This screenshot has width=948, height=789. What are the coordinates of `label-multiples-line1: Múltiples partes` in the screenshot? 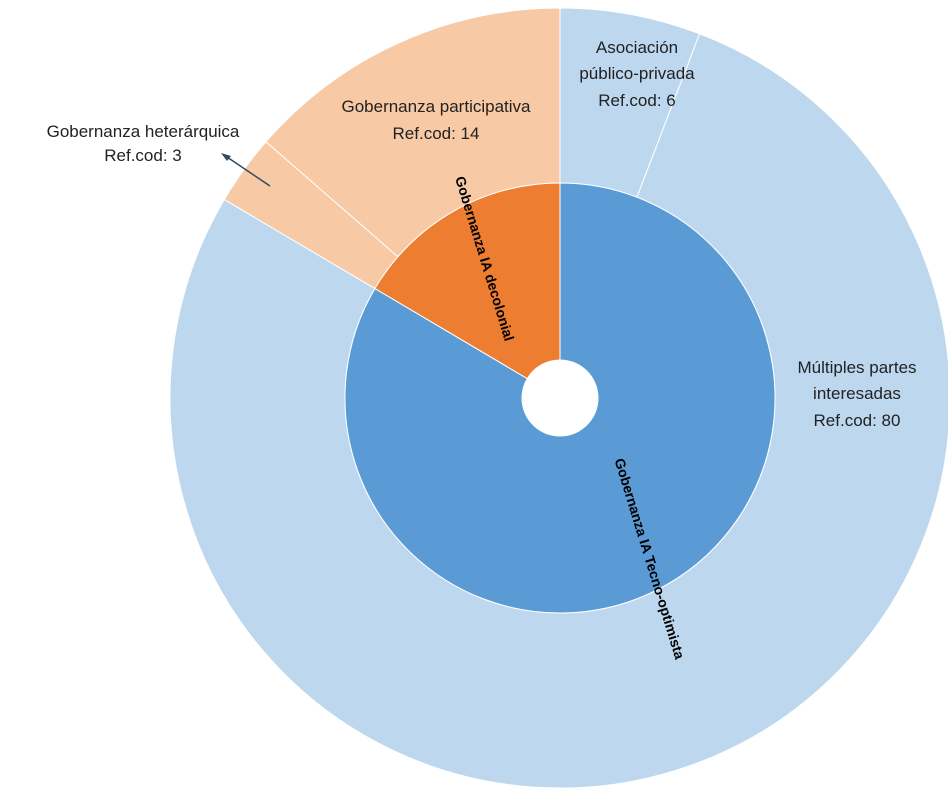 It's located at (856, 367).